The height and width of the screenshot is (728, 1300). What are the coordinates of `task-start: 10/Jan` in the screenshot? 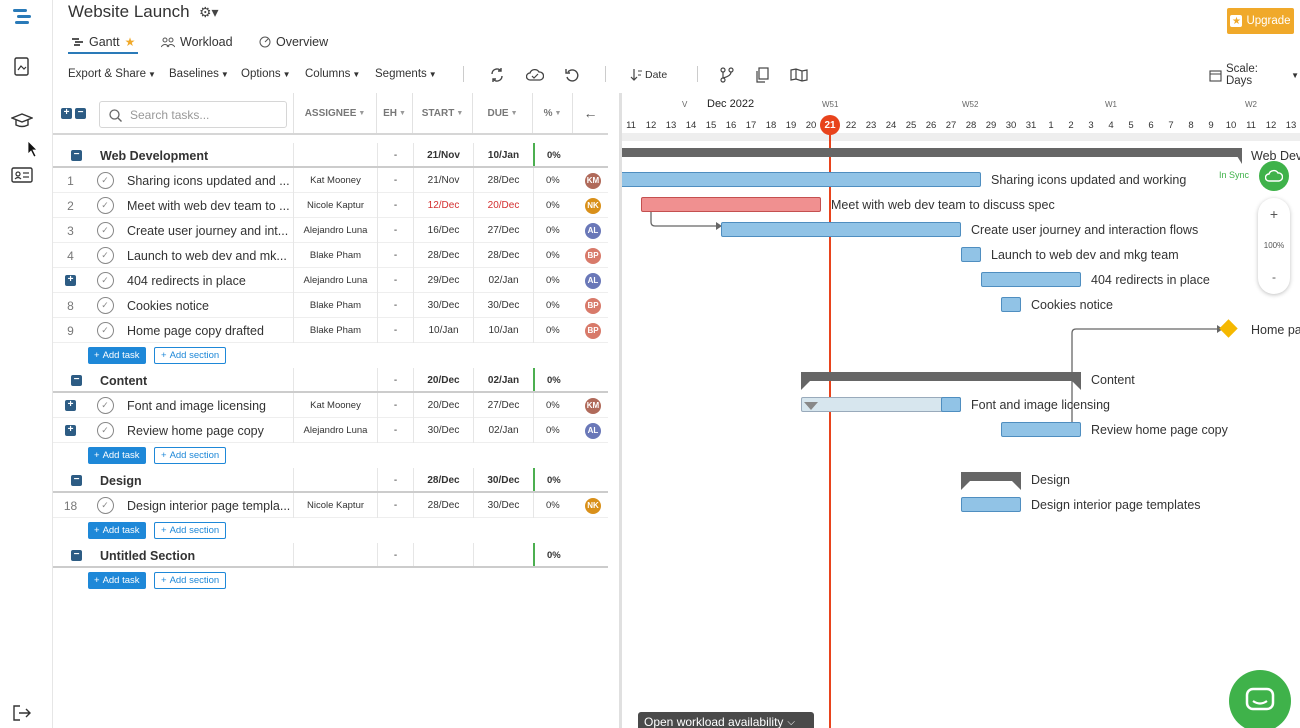 It's located at (443, 330).